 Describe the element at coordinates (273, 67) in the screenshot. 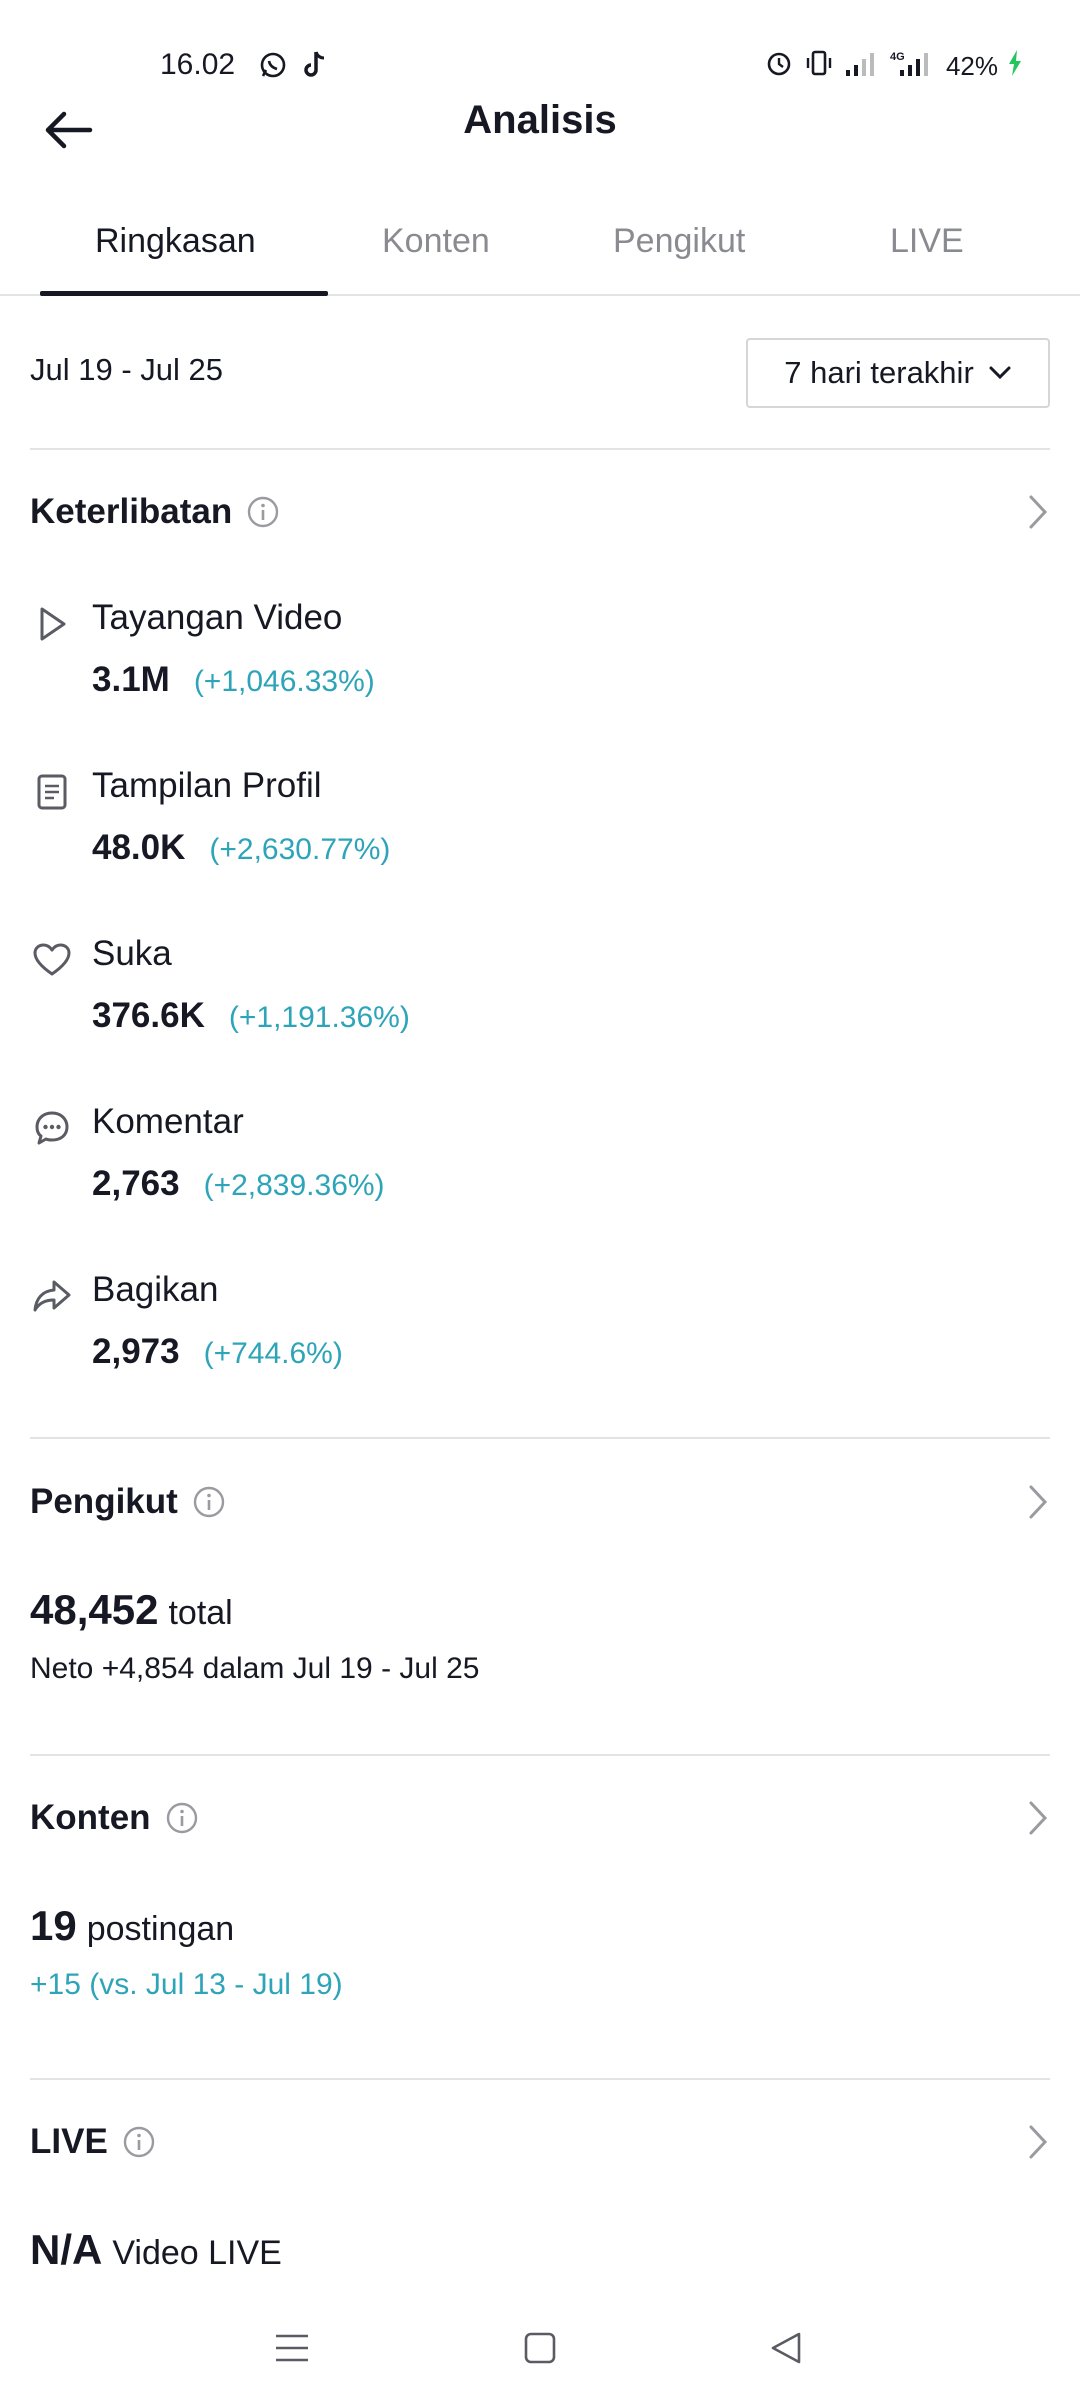

I see `whatsapp-icon` at that location.